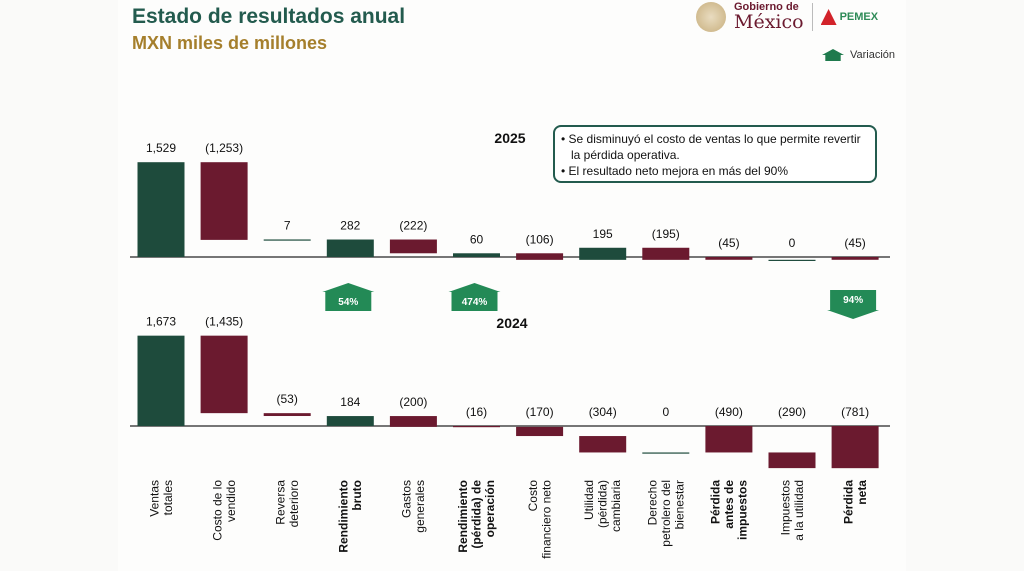  I want to click on variation-label: 54%, so click(348, 302).